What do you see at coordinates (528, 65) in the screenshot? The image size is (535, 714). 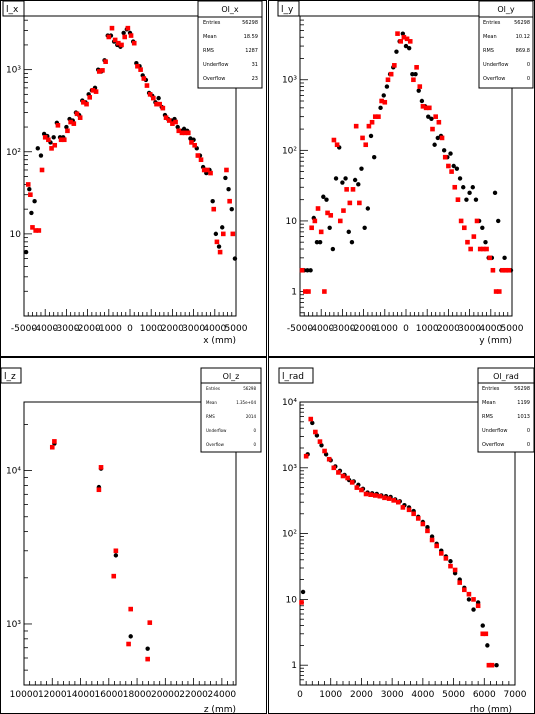 I see `stats-value-2-3: 0` at bounding box center [528, 65].